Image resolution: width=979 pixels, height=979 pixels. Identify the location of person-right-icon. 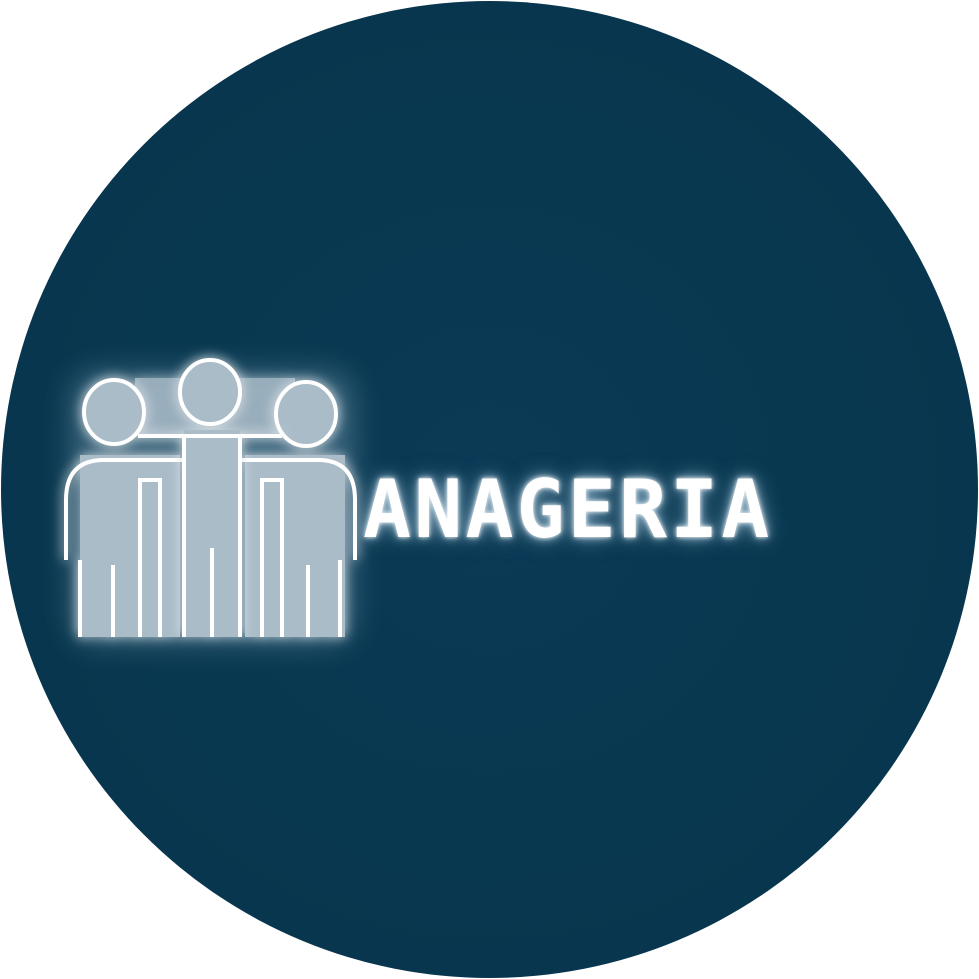
(298, 508).